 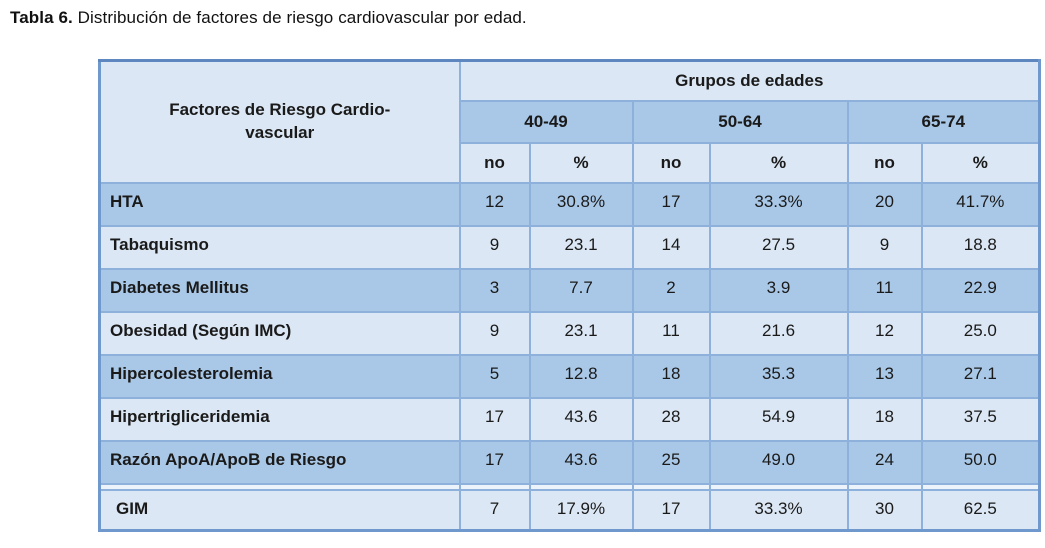 What do you see at coordinates (279, 333) in the screenshot?
I see `row-label: Obesidad (Según IMC)` at bounding box center [279, 333].